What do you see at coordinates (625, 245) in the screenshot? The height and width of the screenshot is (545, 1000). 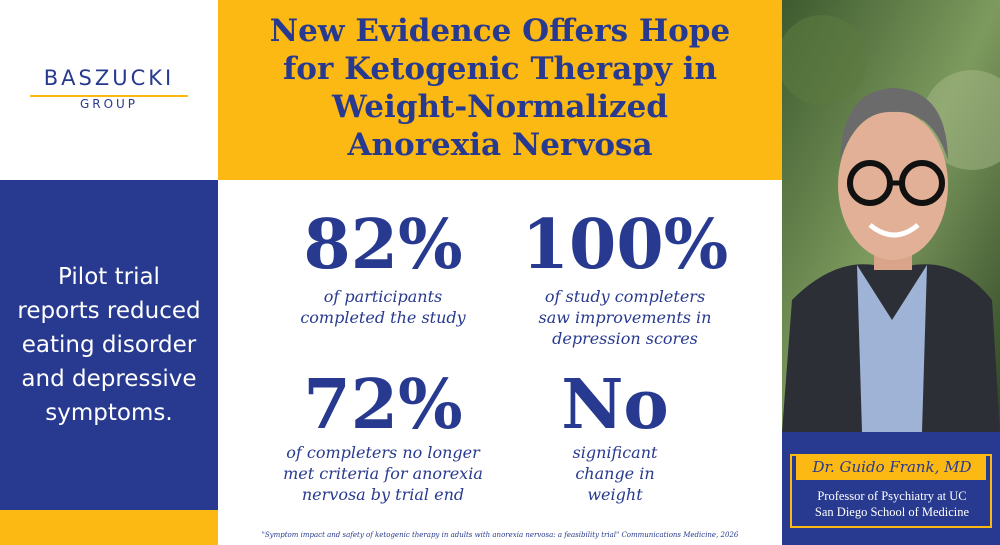 I see `stat-figure: 100%` at bounding box center [625, 245].